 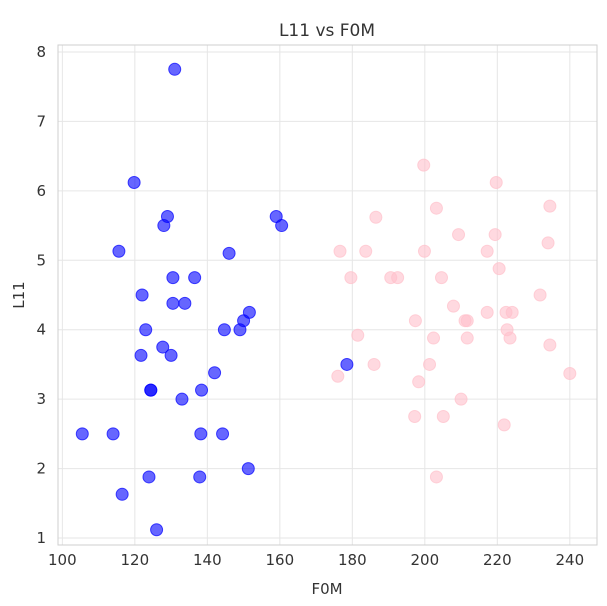 What do you see at coordinates (41, 469) in the screenshot?
I see `y-tick-label: 2` at bounding box center [41, 469].